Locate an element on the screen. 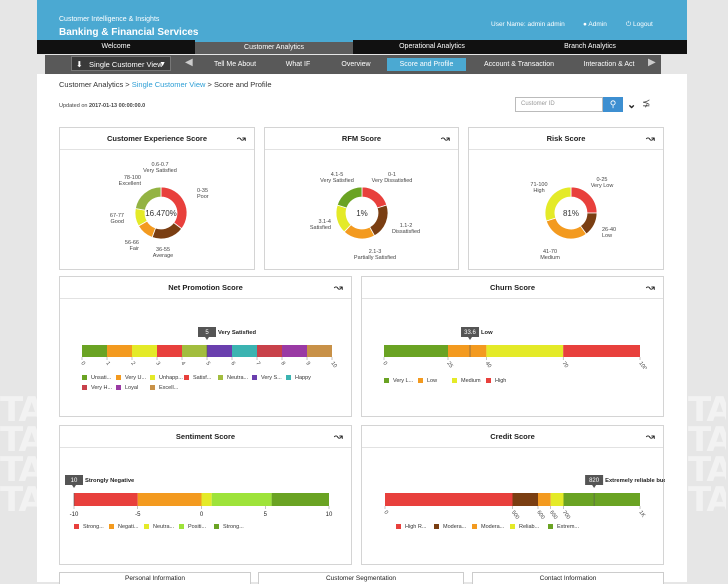 The width and height of the screenshot is (728, 584). main-nav-customer-analytics: Customer Analytics is located at coordinates (274, 47).